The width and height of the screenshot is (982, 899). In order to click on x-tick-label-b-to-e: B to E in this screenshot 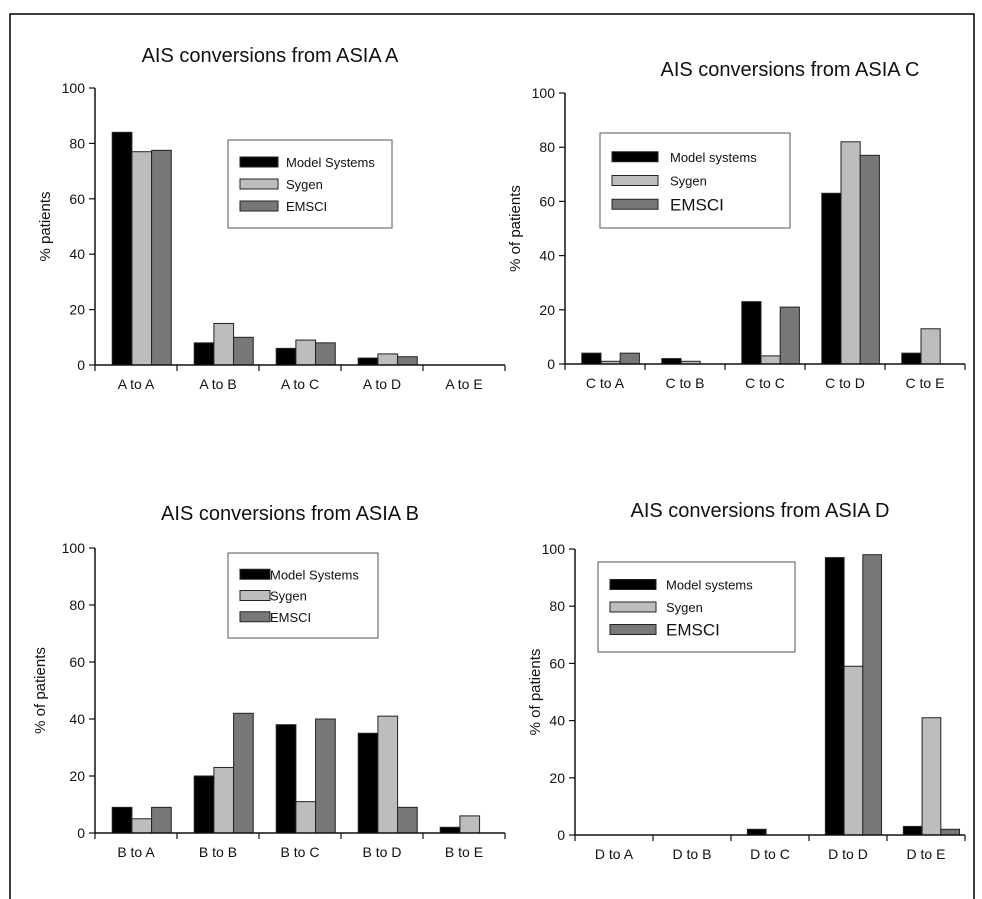, I will do `click(464, 852)`.